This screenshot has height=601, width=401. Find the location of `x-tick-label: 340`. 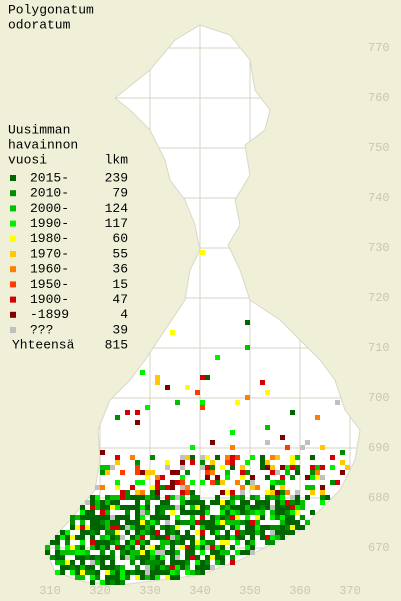

x-tick-label: 340 is located at coordinates (200, 591).